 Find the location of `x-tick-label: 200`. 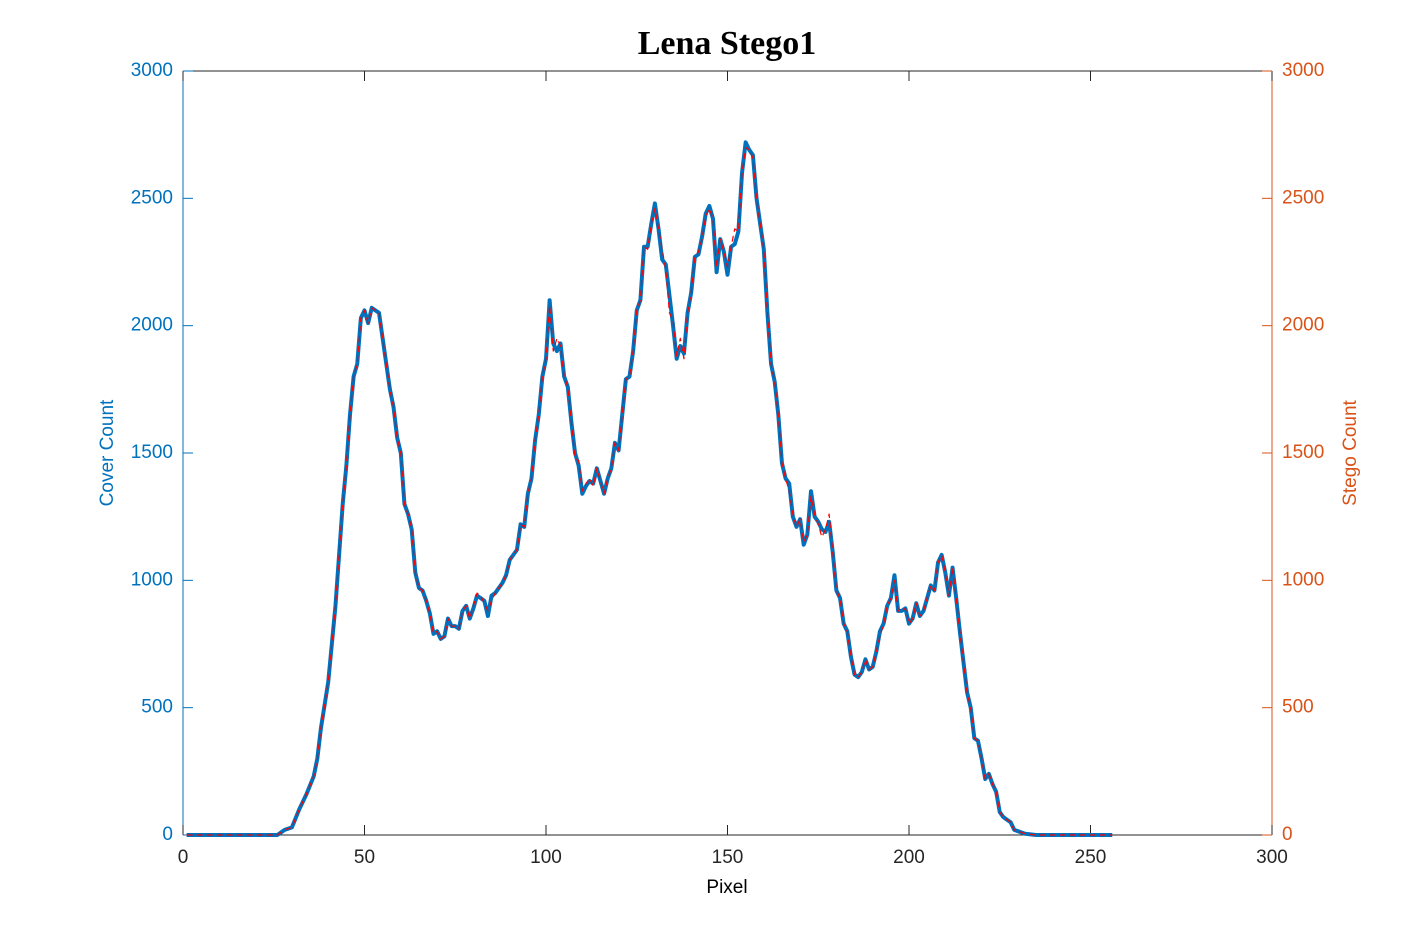

x-tick-label: 200 is located at coordinates (909, 857).